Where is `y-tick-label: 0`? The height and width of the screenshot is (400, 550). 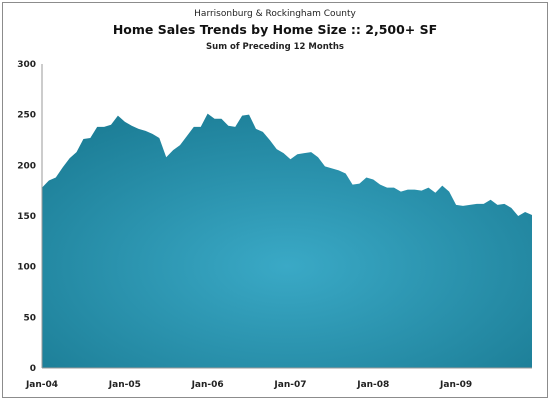 y-tick-label: 0 is located at coordinates (33, 369).